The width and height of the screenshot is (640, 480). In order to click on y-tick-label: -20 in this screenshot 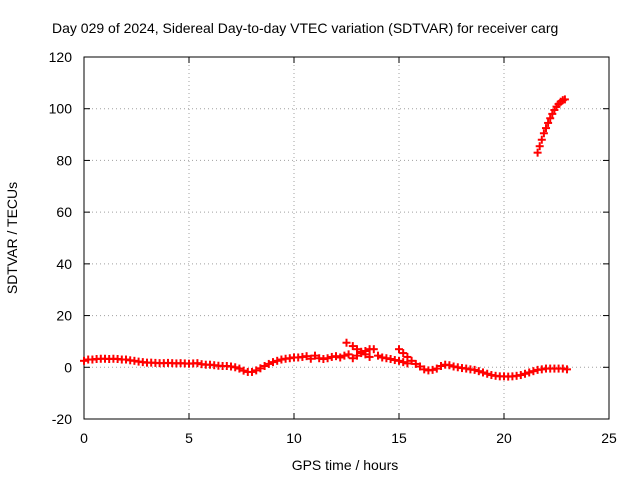, I will do `click(62, 419)`.